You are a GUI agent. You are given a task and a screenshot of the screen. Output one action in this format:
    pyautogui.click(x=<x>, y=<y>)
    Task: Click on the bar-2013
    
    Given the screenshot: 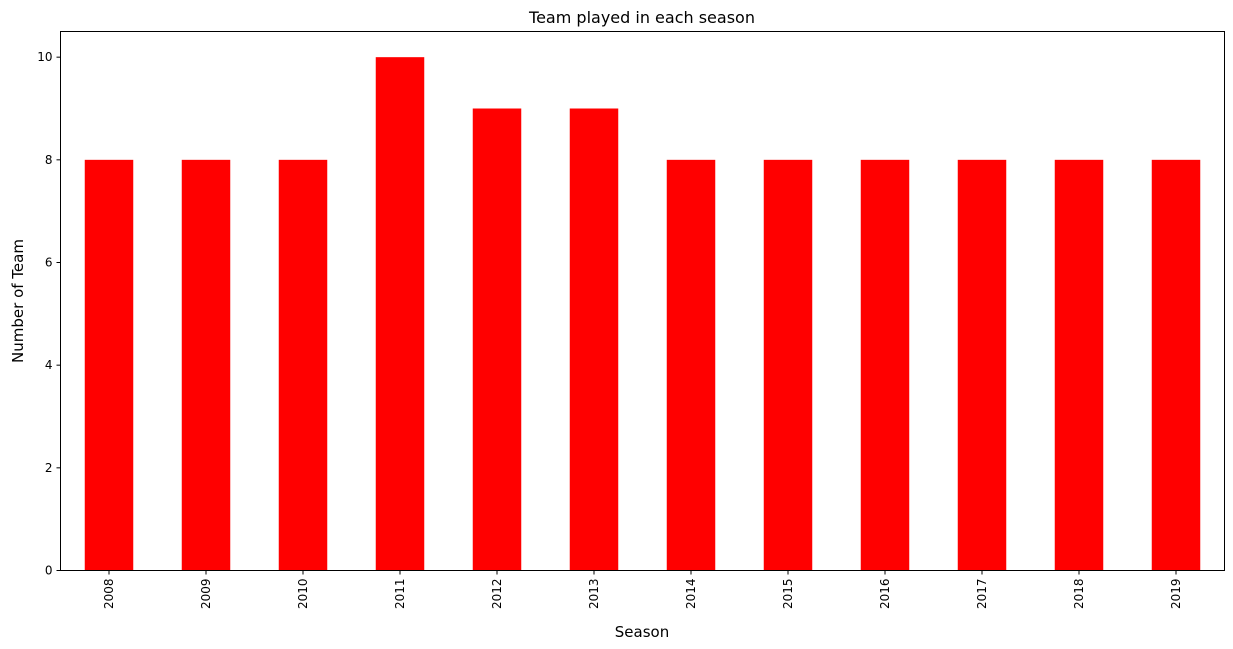 What is the action you would take?
    pyautogui.click(x=594, y=339)
    